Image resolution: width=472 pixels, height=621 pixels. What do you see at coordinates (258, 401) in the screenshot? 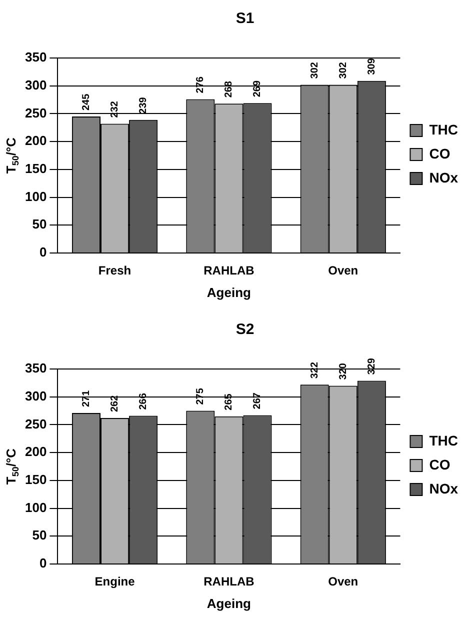
I see `data-label: 267` at bounding box center [258, 401].